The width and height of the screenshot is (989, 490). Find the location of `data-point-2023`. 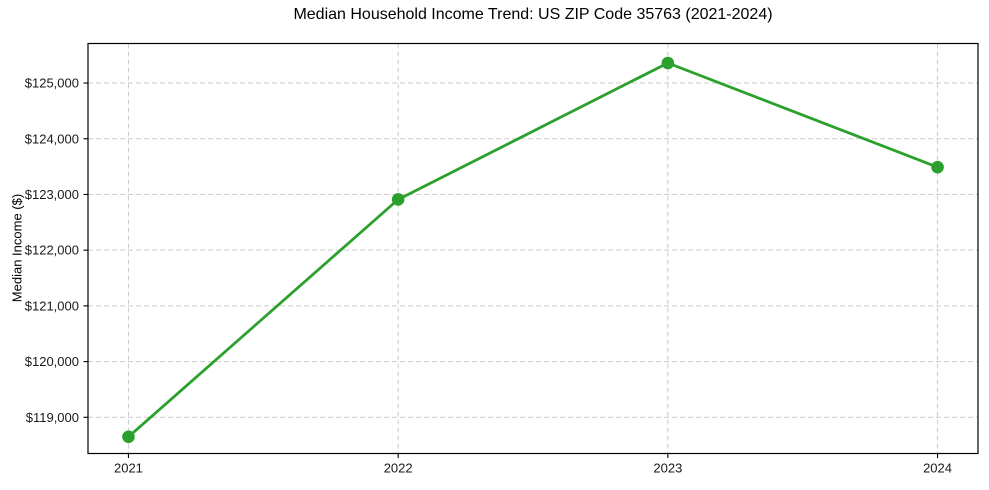

data-point-2023 is located at coordinates (668, 63).